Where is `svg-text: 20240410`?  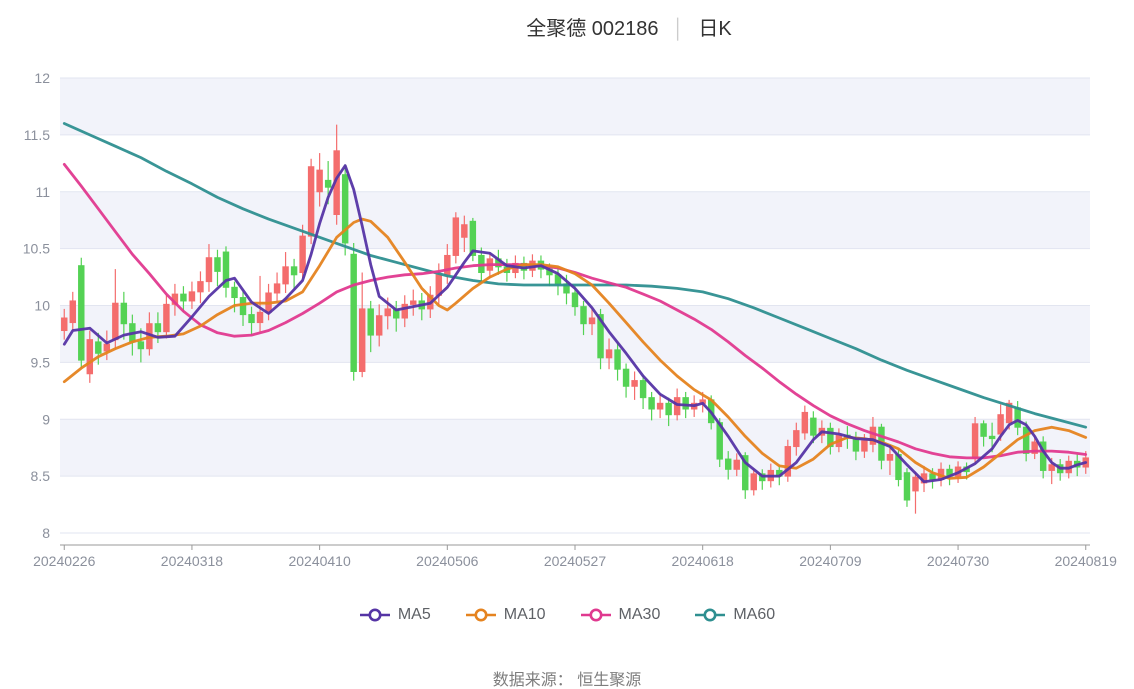
svg-text: 20240410 is located at coordinates (319, 561).